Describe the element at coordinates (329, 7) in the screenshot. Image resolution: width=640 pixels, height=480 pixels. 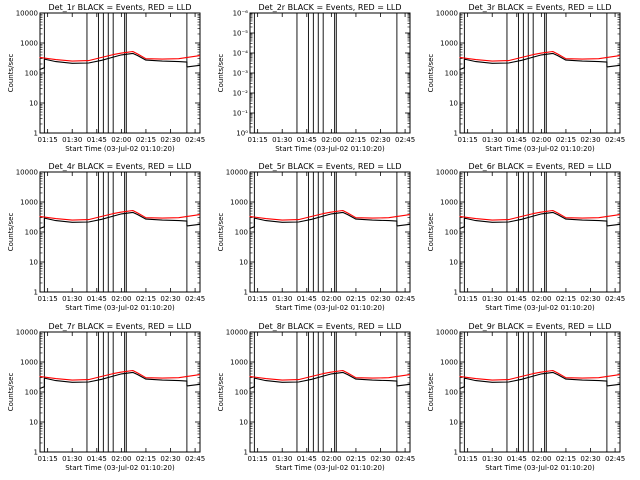
I see `panel-title: Det_2r BLACK = Events, RED = LLD` at that location.